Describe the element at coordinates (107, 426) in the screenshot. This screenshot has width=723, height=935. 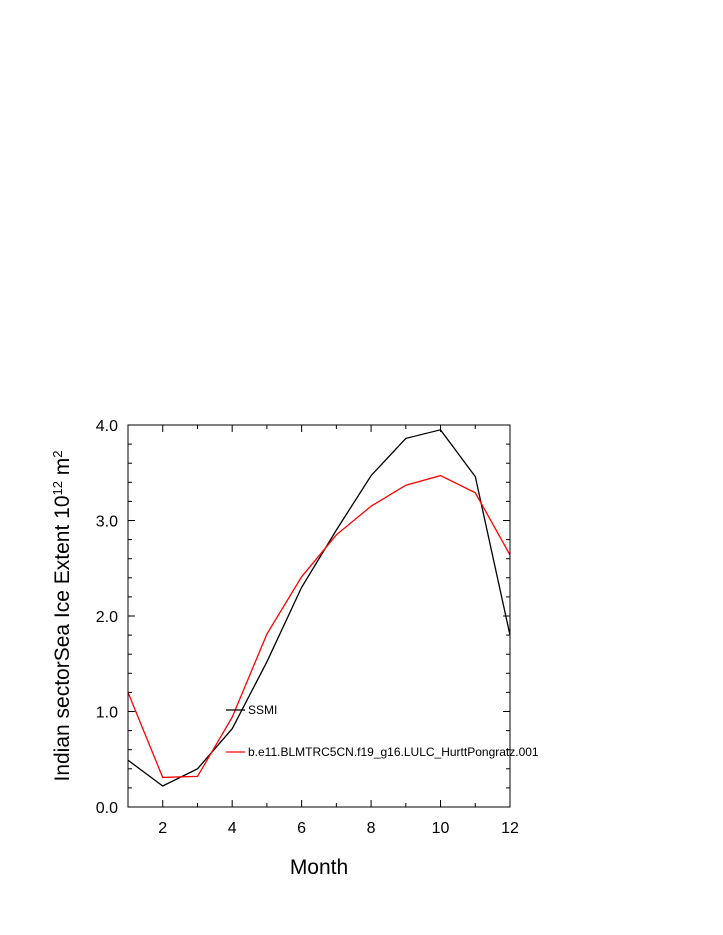
I see `y-tick-label: 4.0` at that location.